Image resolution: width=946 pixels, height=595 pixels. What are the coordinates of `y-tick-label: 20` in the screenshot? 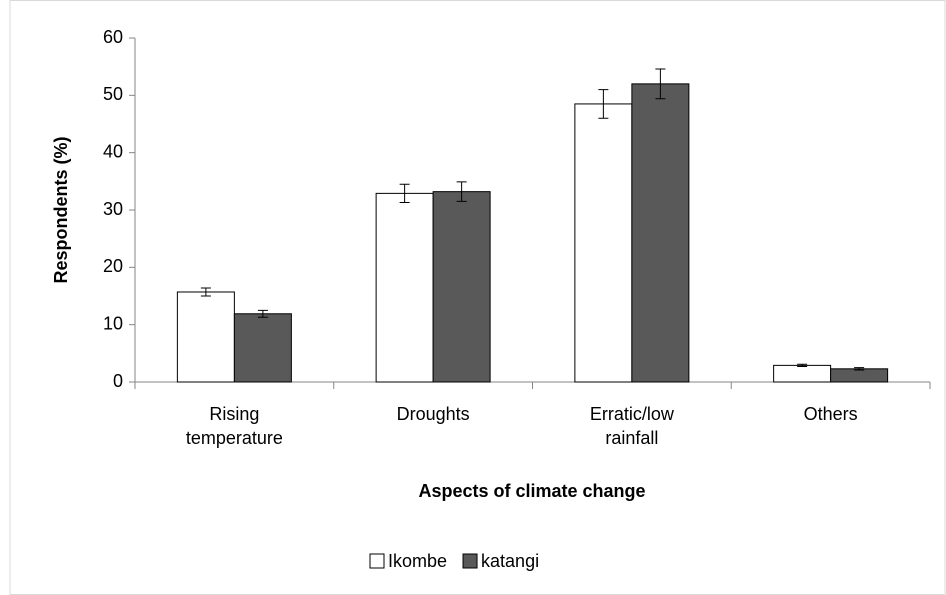 It's located at (113, 266).